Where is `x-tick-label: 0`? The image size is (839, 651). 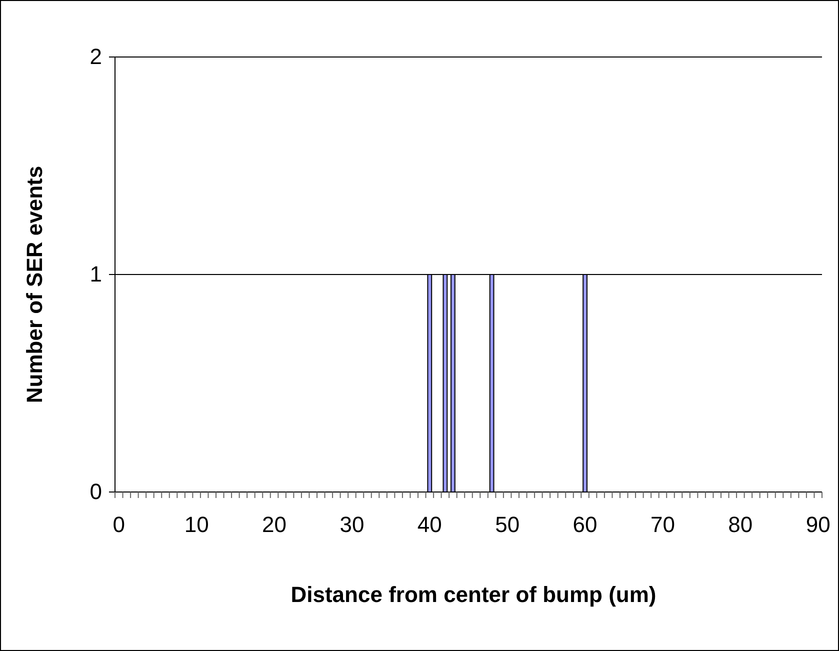 x-tick-label: 0 is located at coordinates (119, 524).